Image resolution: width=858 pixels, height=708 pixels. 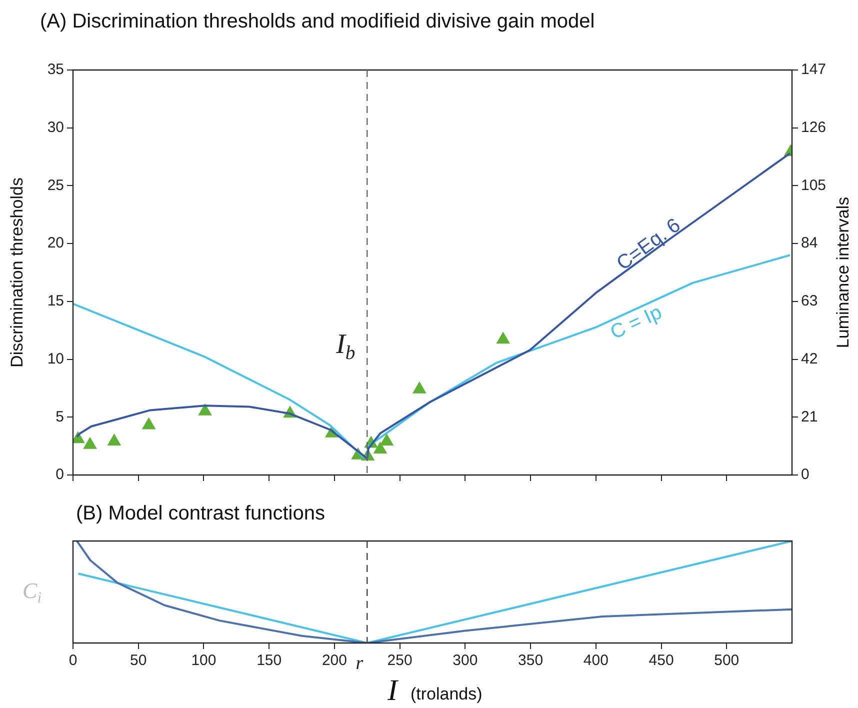 What do you see at coordinates (809, 417) in the screenshot?
I see `y2-tick-label: 21` at bounding box center [809, 417].